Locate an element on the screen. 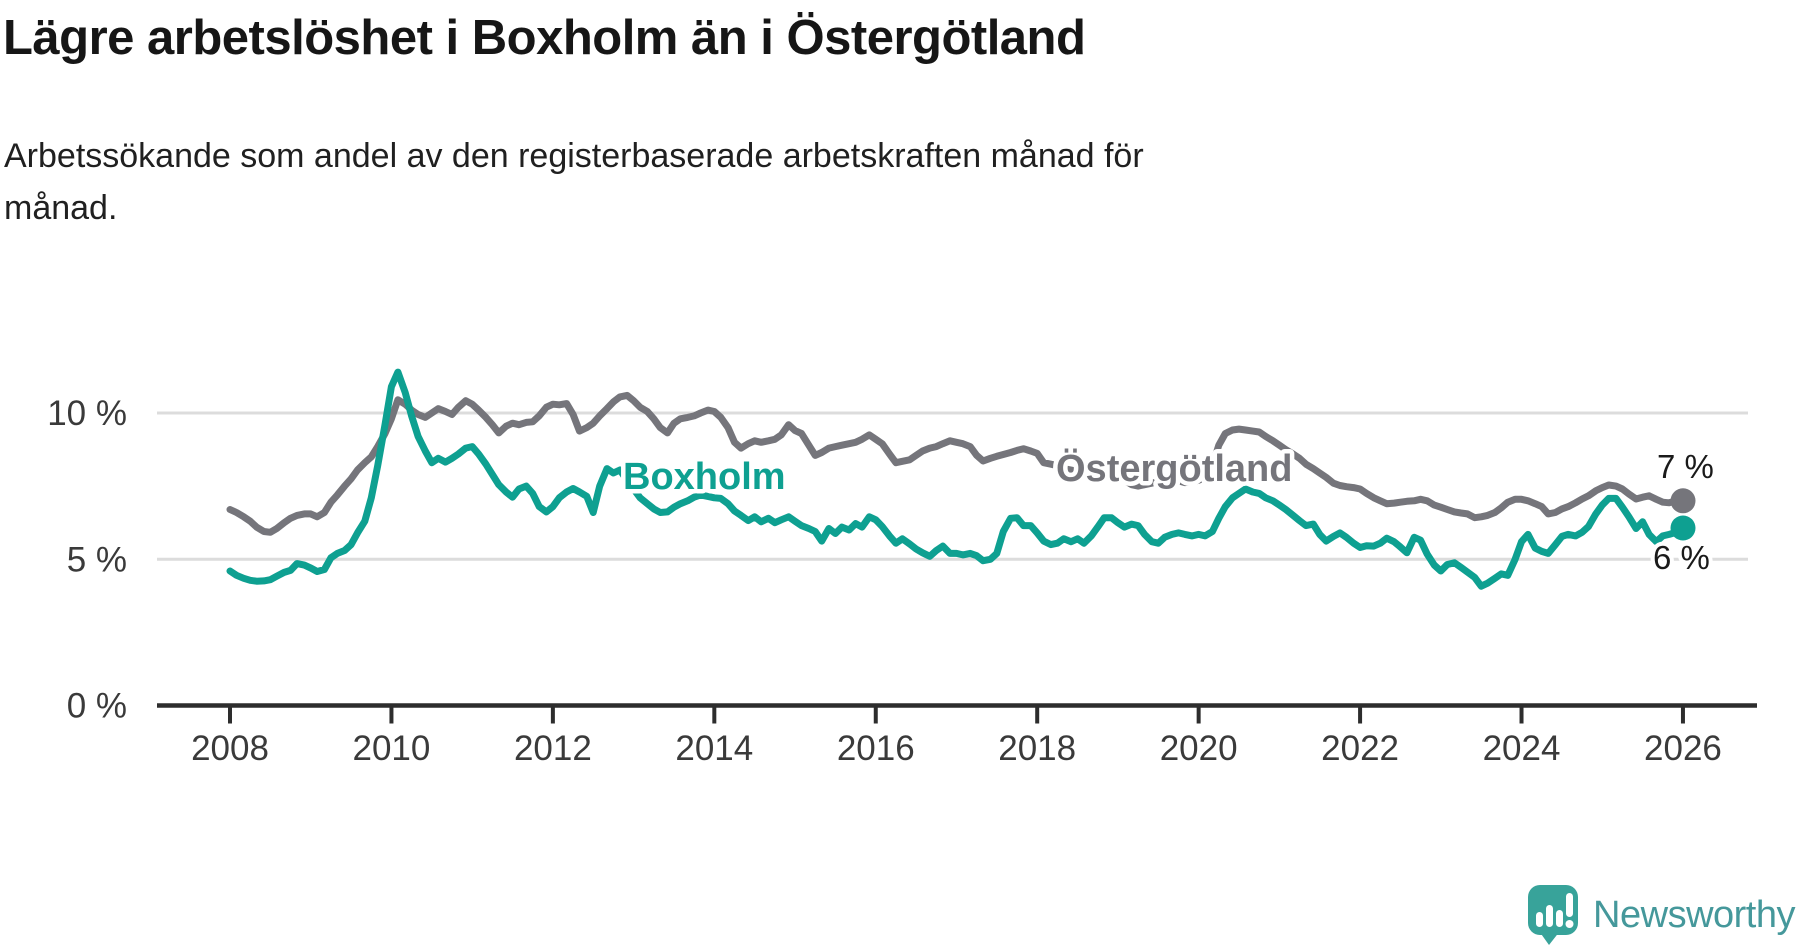 Image resolution: width=1800 pixels, height=948 pixels. x-axis-tick-label: 2008 is located at coordinates (230, 748).